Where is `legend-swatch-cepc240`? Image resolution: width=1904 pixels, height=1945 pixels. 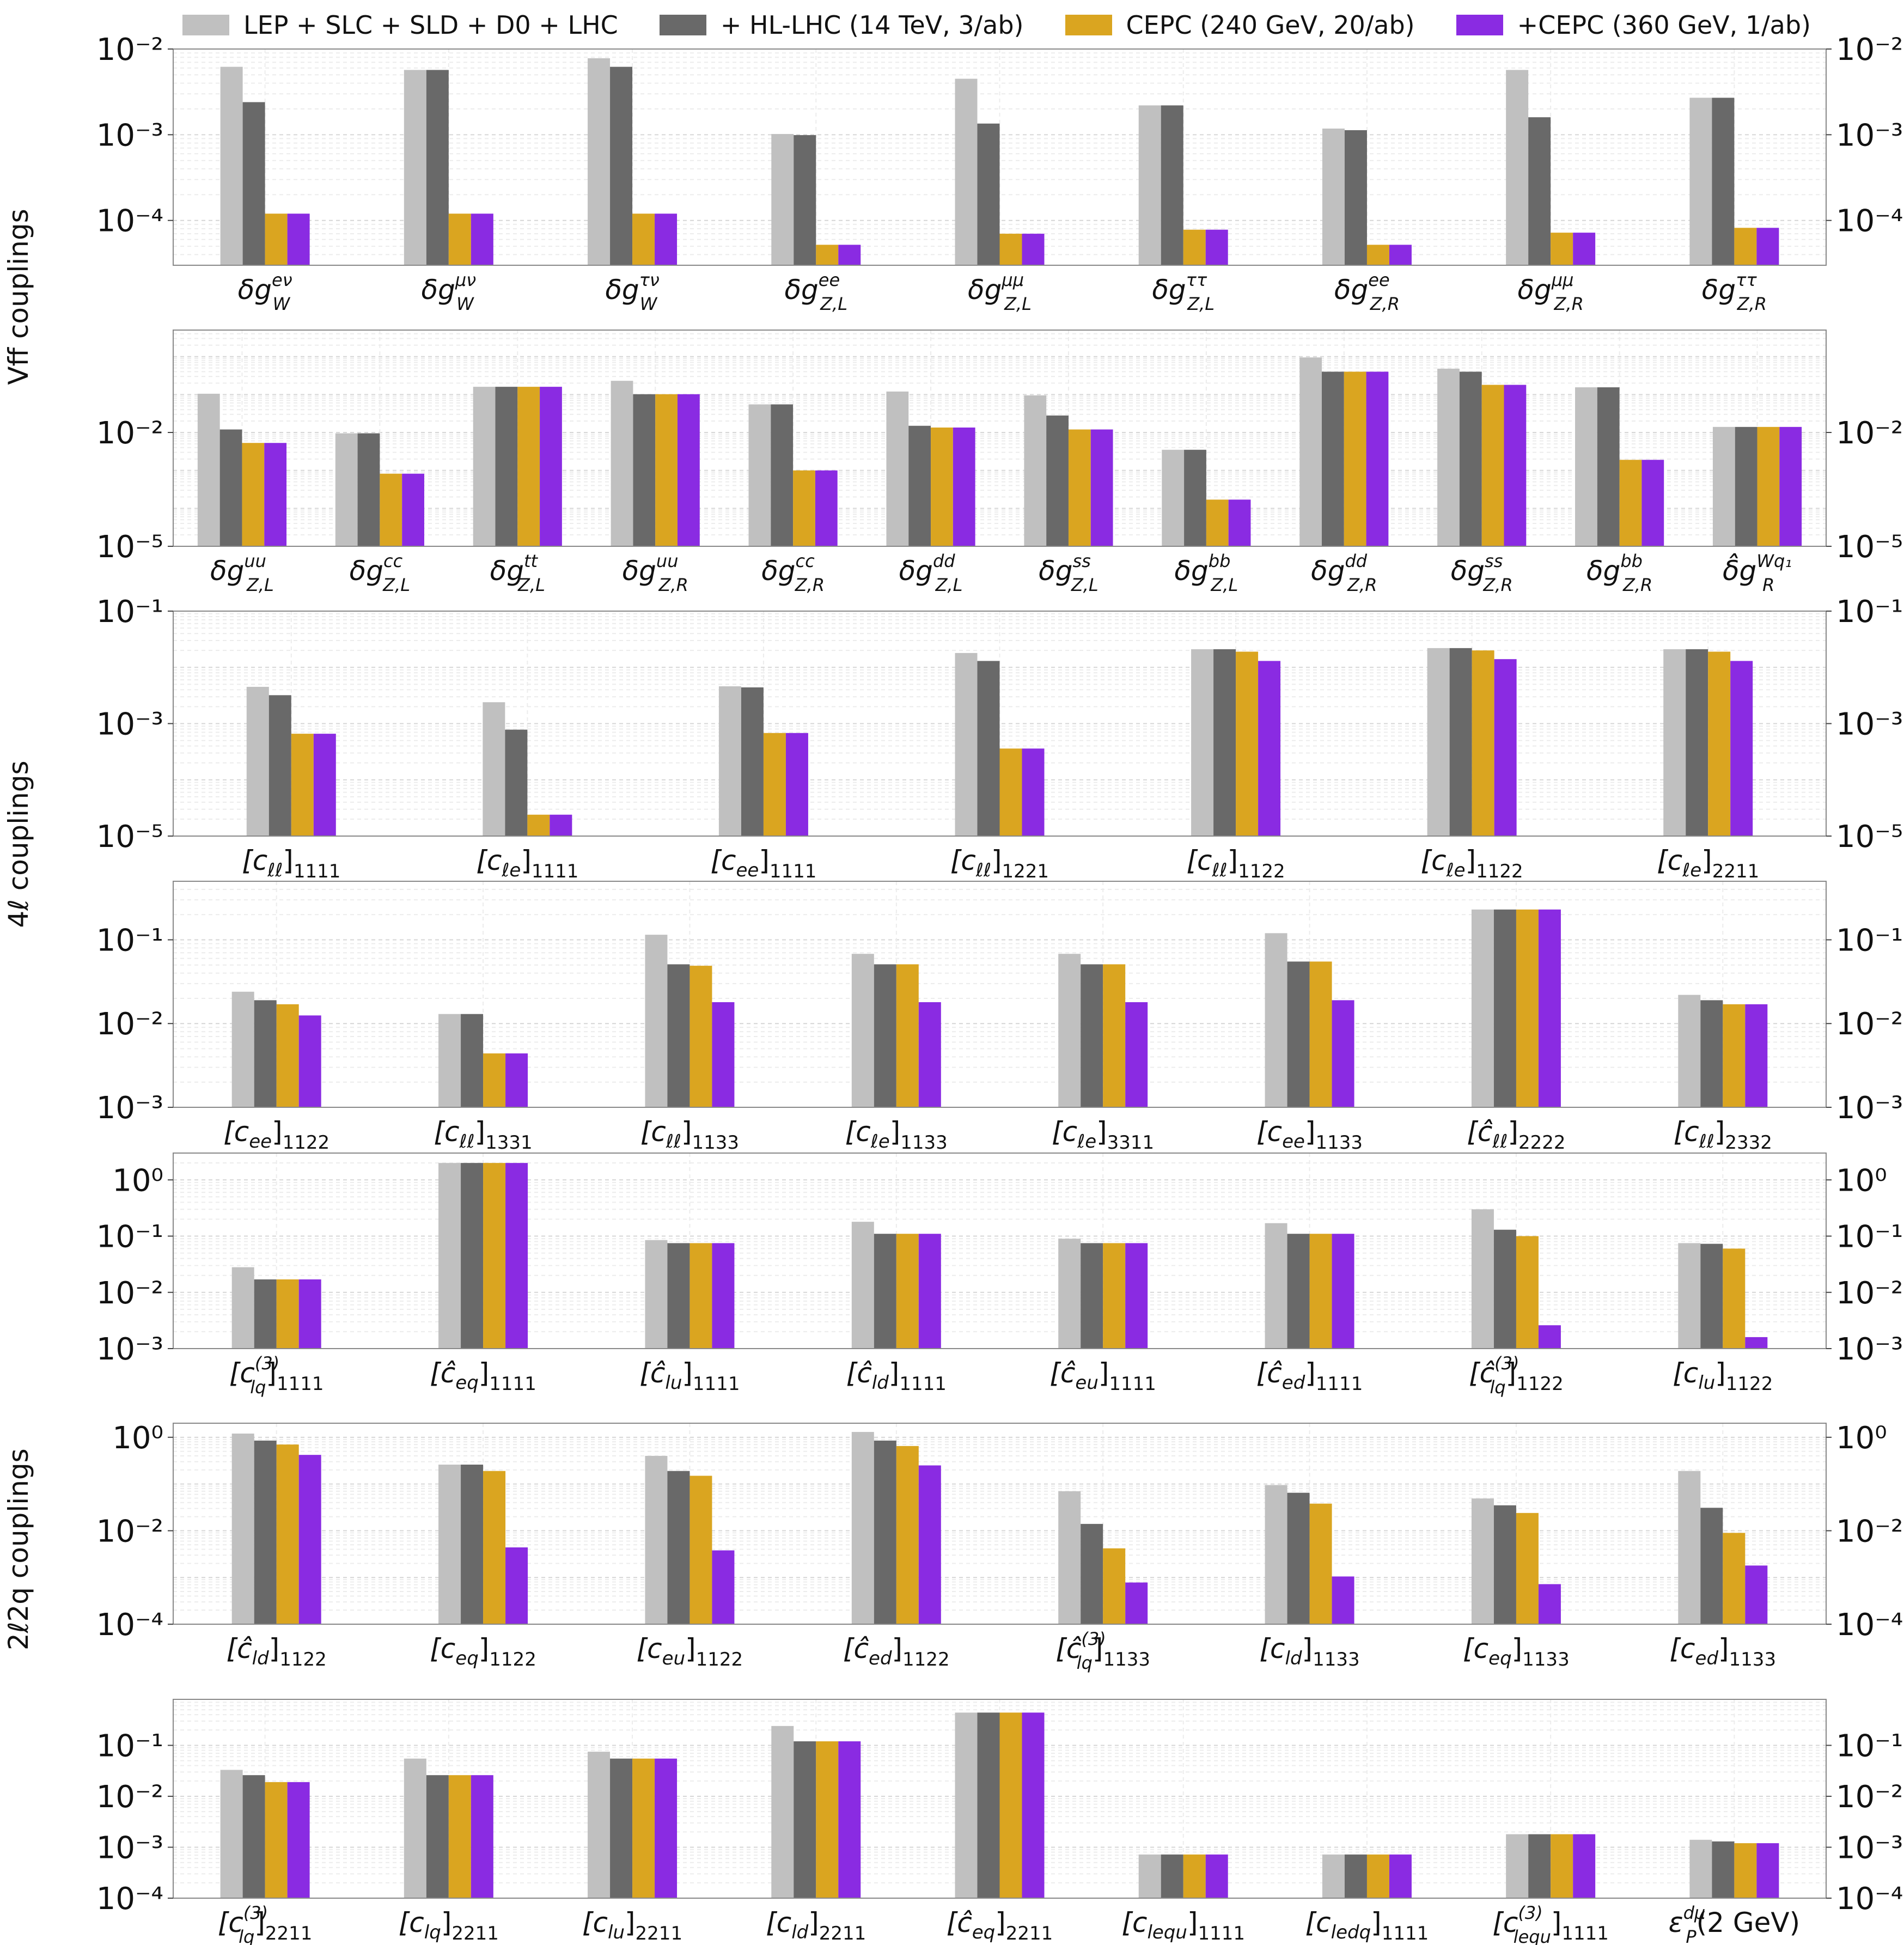
legend-swatch-cepc240 is located at coordinates (1088, 25).